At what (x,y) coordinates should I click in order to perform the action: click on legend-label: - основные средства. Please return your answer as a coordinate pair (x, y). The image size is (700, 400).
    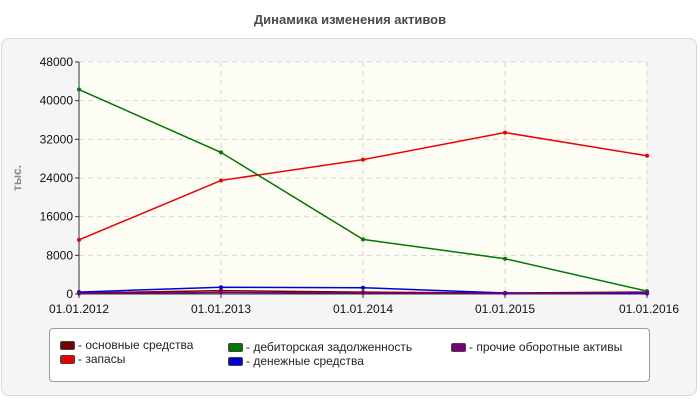
    Looking at the image, I should click on (136, 345).